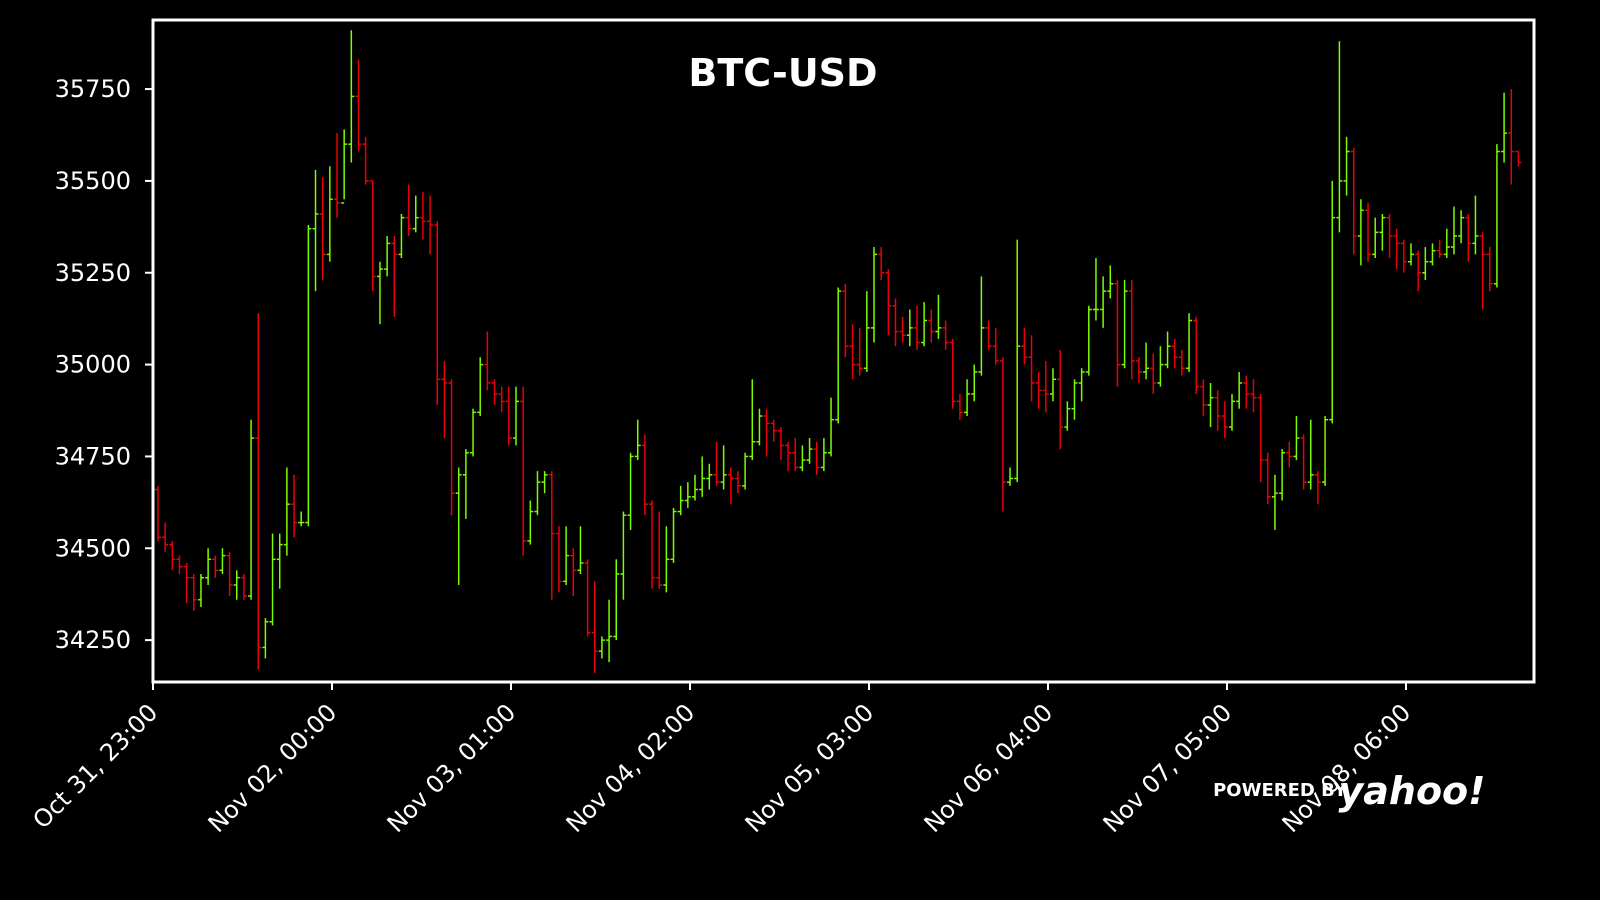 The image size is (1600, 900). I want to click on y-tick-label: 35750, so click(93, 89).